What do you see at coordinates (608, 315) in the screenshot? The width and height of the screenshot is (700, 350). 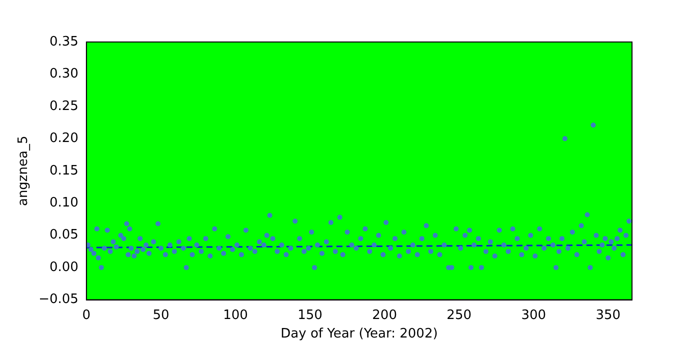 I see `x-tick-label: 350` at bounding box center [608, 315].